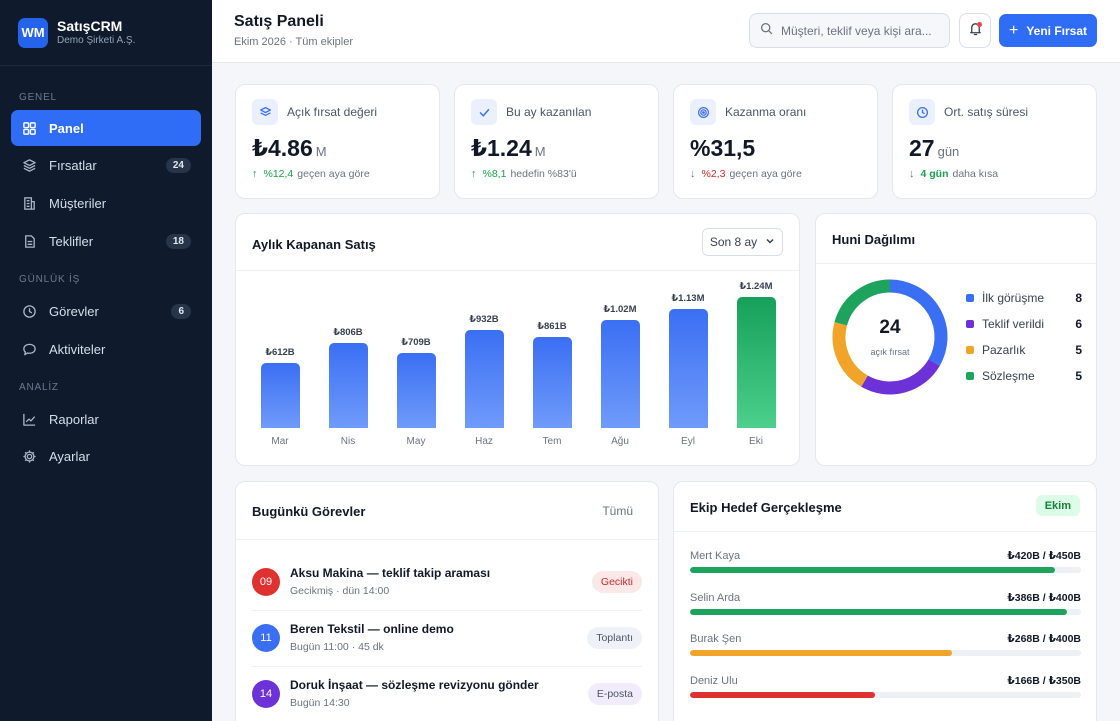 This screenshot has height=721, width=1120. Describe the element at coordinates (890, 352) in the screenshot. I see `funnel-total-label: açık fırsat` at that location.